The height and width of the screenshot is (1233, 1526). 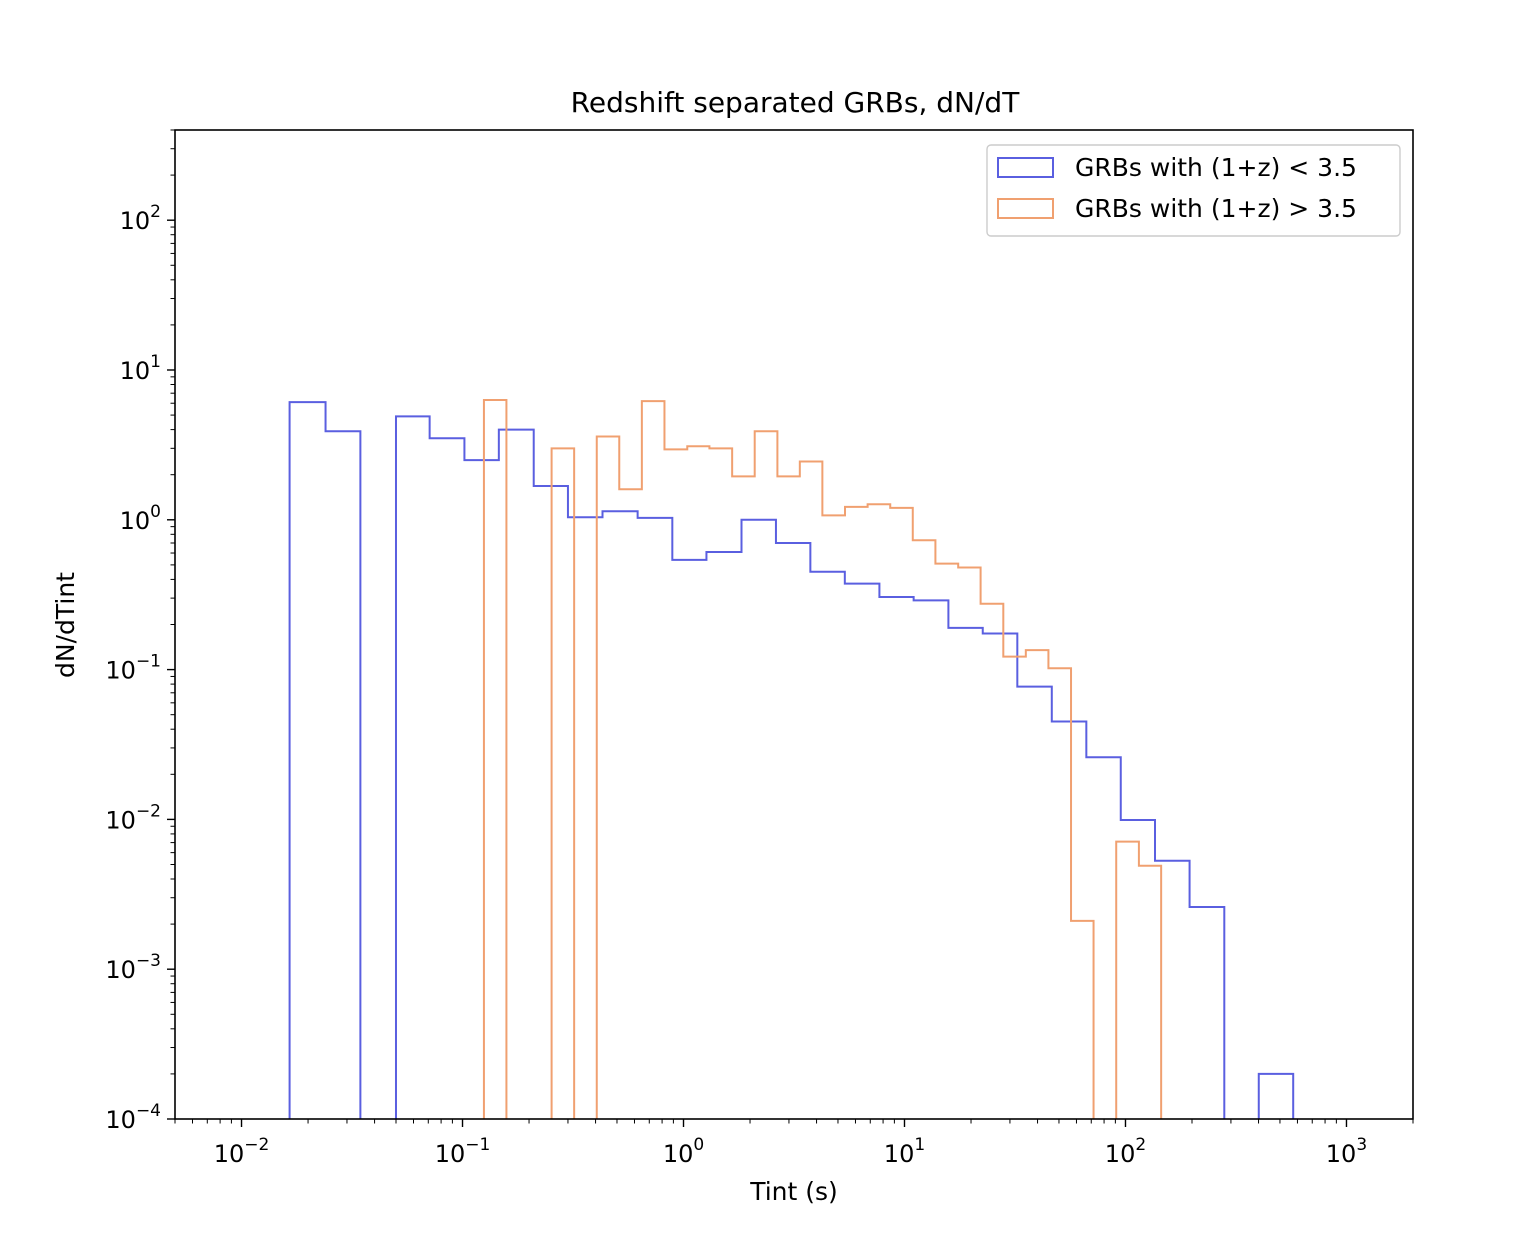 What do you see at coordinates (683, 1151) in the screenshot?
I see `x-tick-label: 10⁰` at bounding box center [683, 1151].